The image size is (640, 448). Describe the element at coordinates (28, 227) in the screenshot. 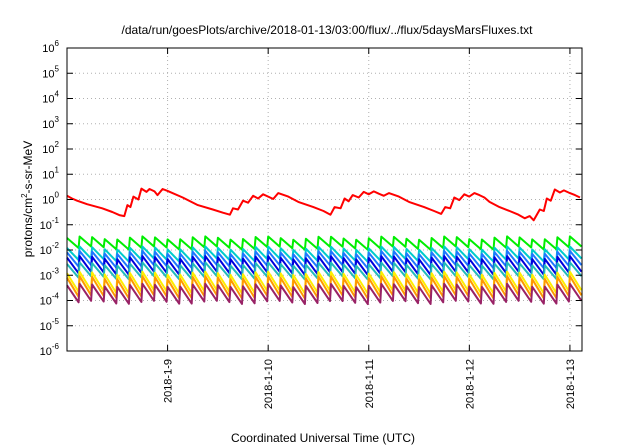

I see `y-axis-label-base: protons/cm` at that location.